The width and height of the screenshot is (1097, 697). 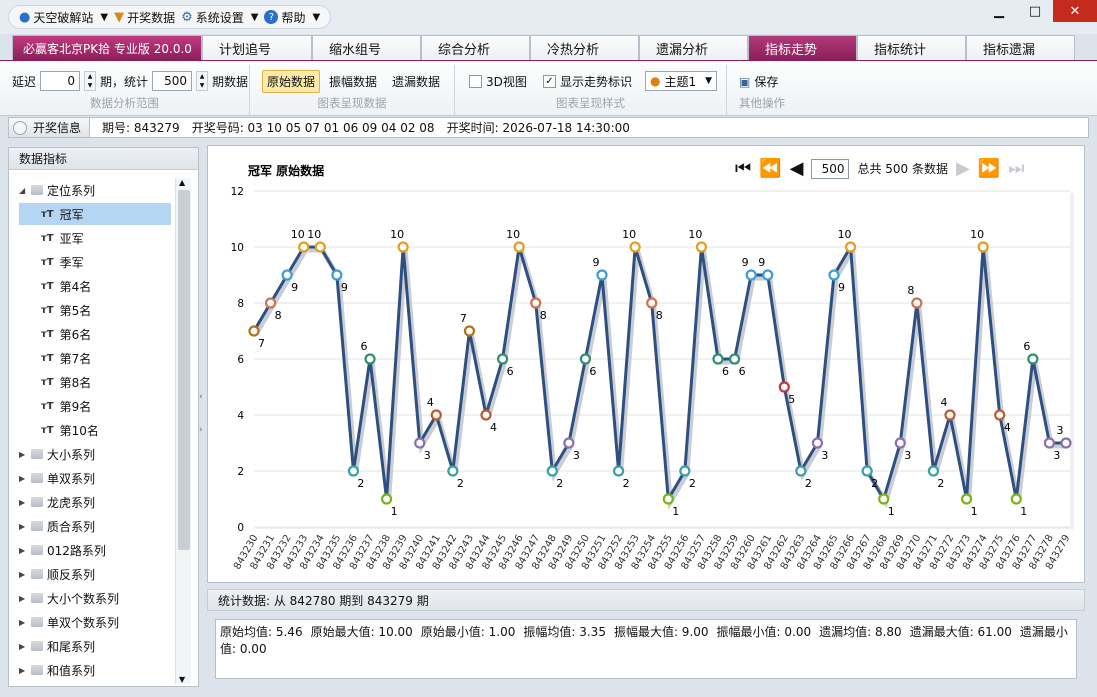 I want to click on tree-item-rank: ᴛT 第5名, so click(x=95, y=310).